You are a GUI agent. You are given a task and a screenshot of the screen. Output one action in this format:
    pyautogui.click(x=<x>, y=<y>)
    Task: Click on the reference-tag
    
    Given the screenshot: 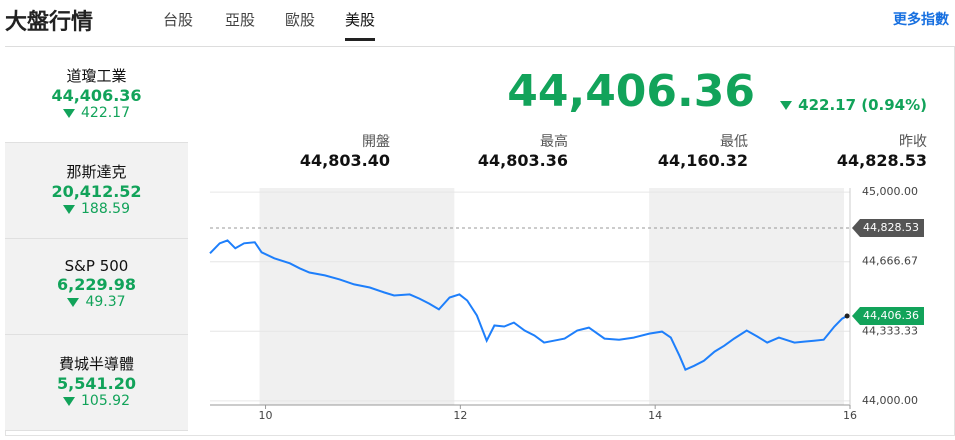 What is the action you would take?
    pyautogui.click(x=888, y=227)
    